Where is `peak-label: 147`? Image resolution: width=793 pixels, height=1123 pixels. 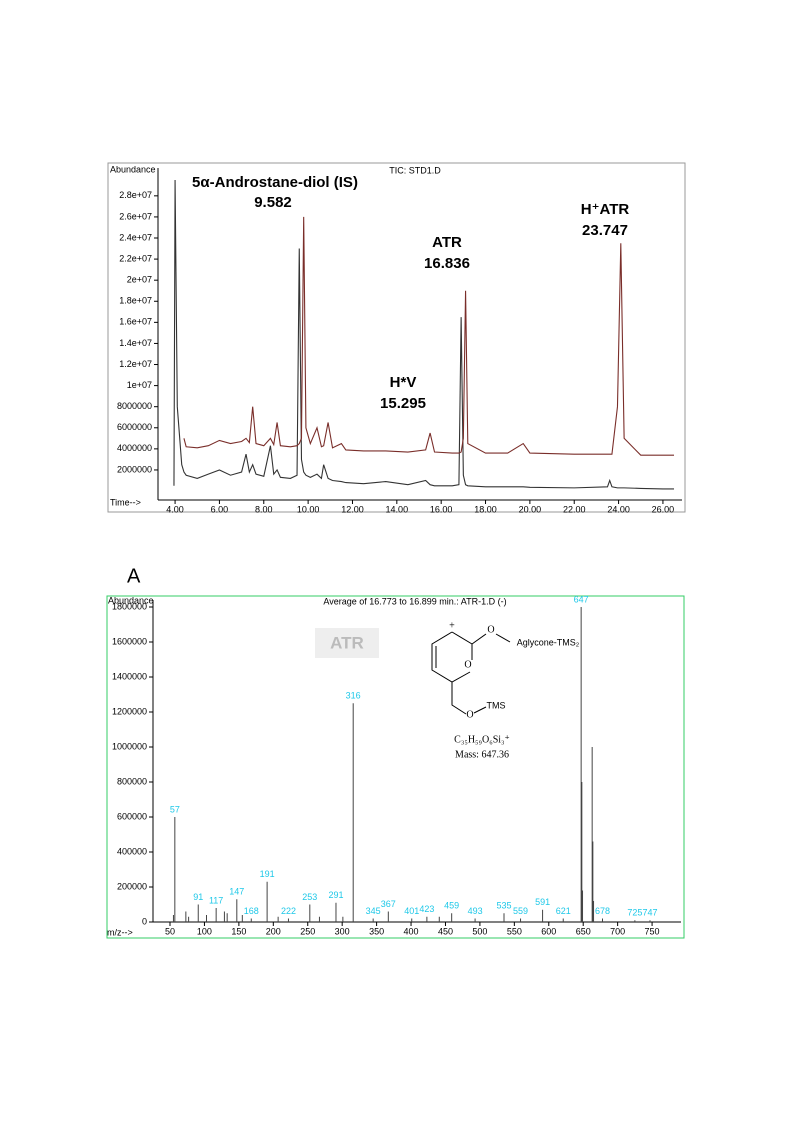 peak-label: 147 is located at coordinates (236, 892).